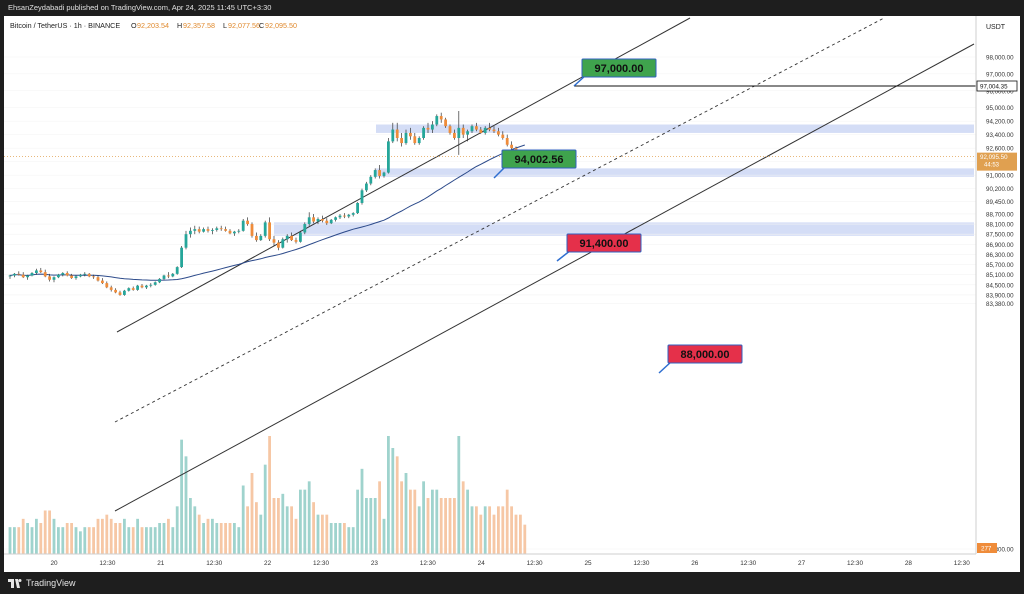  Describe the element at coordinates (675, 172) in the screenshot. I see `support-resistance-zone` at that location.